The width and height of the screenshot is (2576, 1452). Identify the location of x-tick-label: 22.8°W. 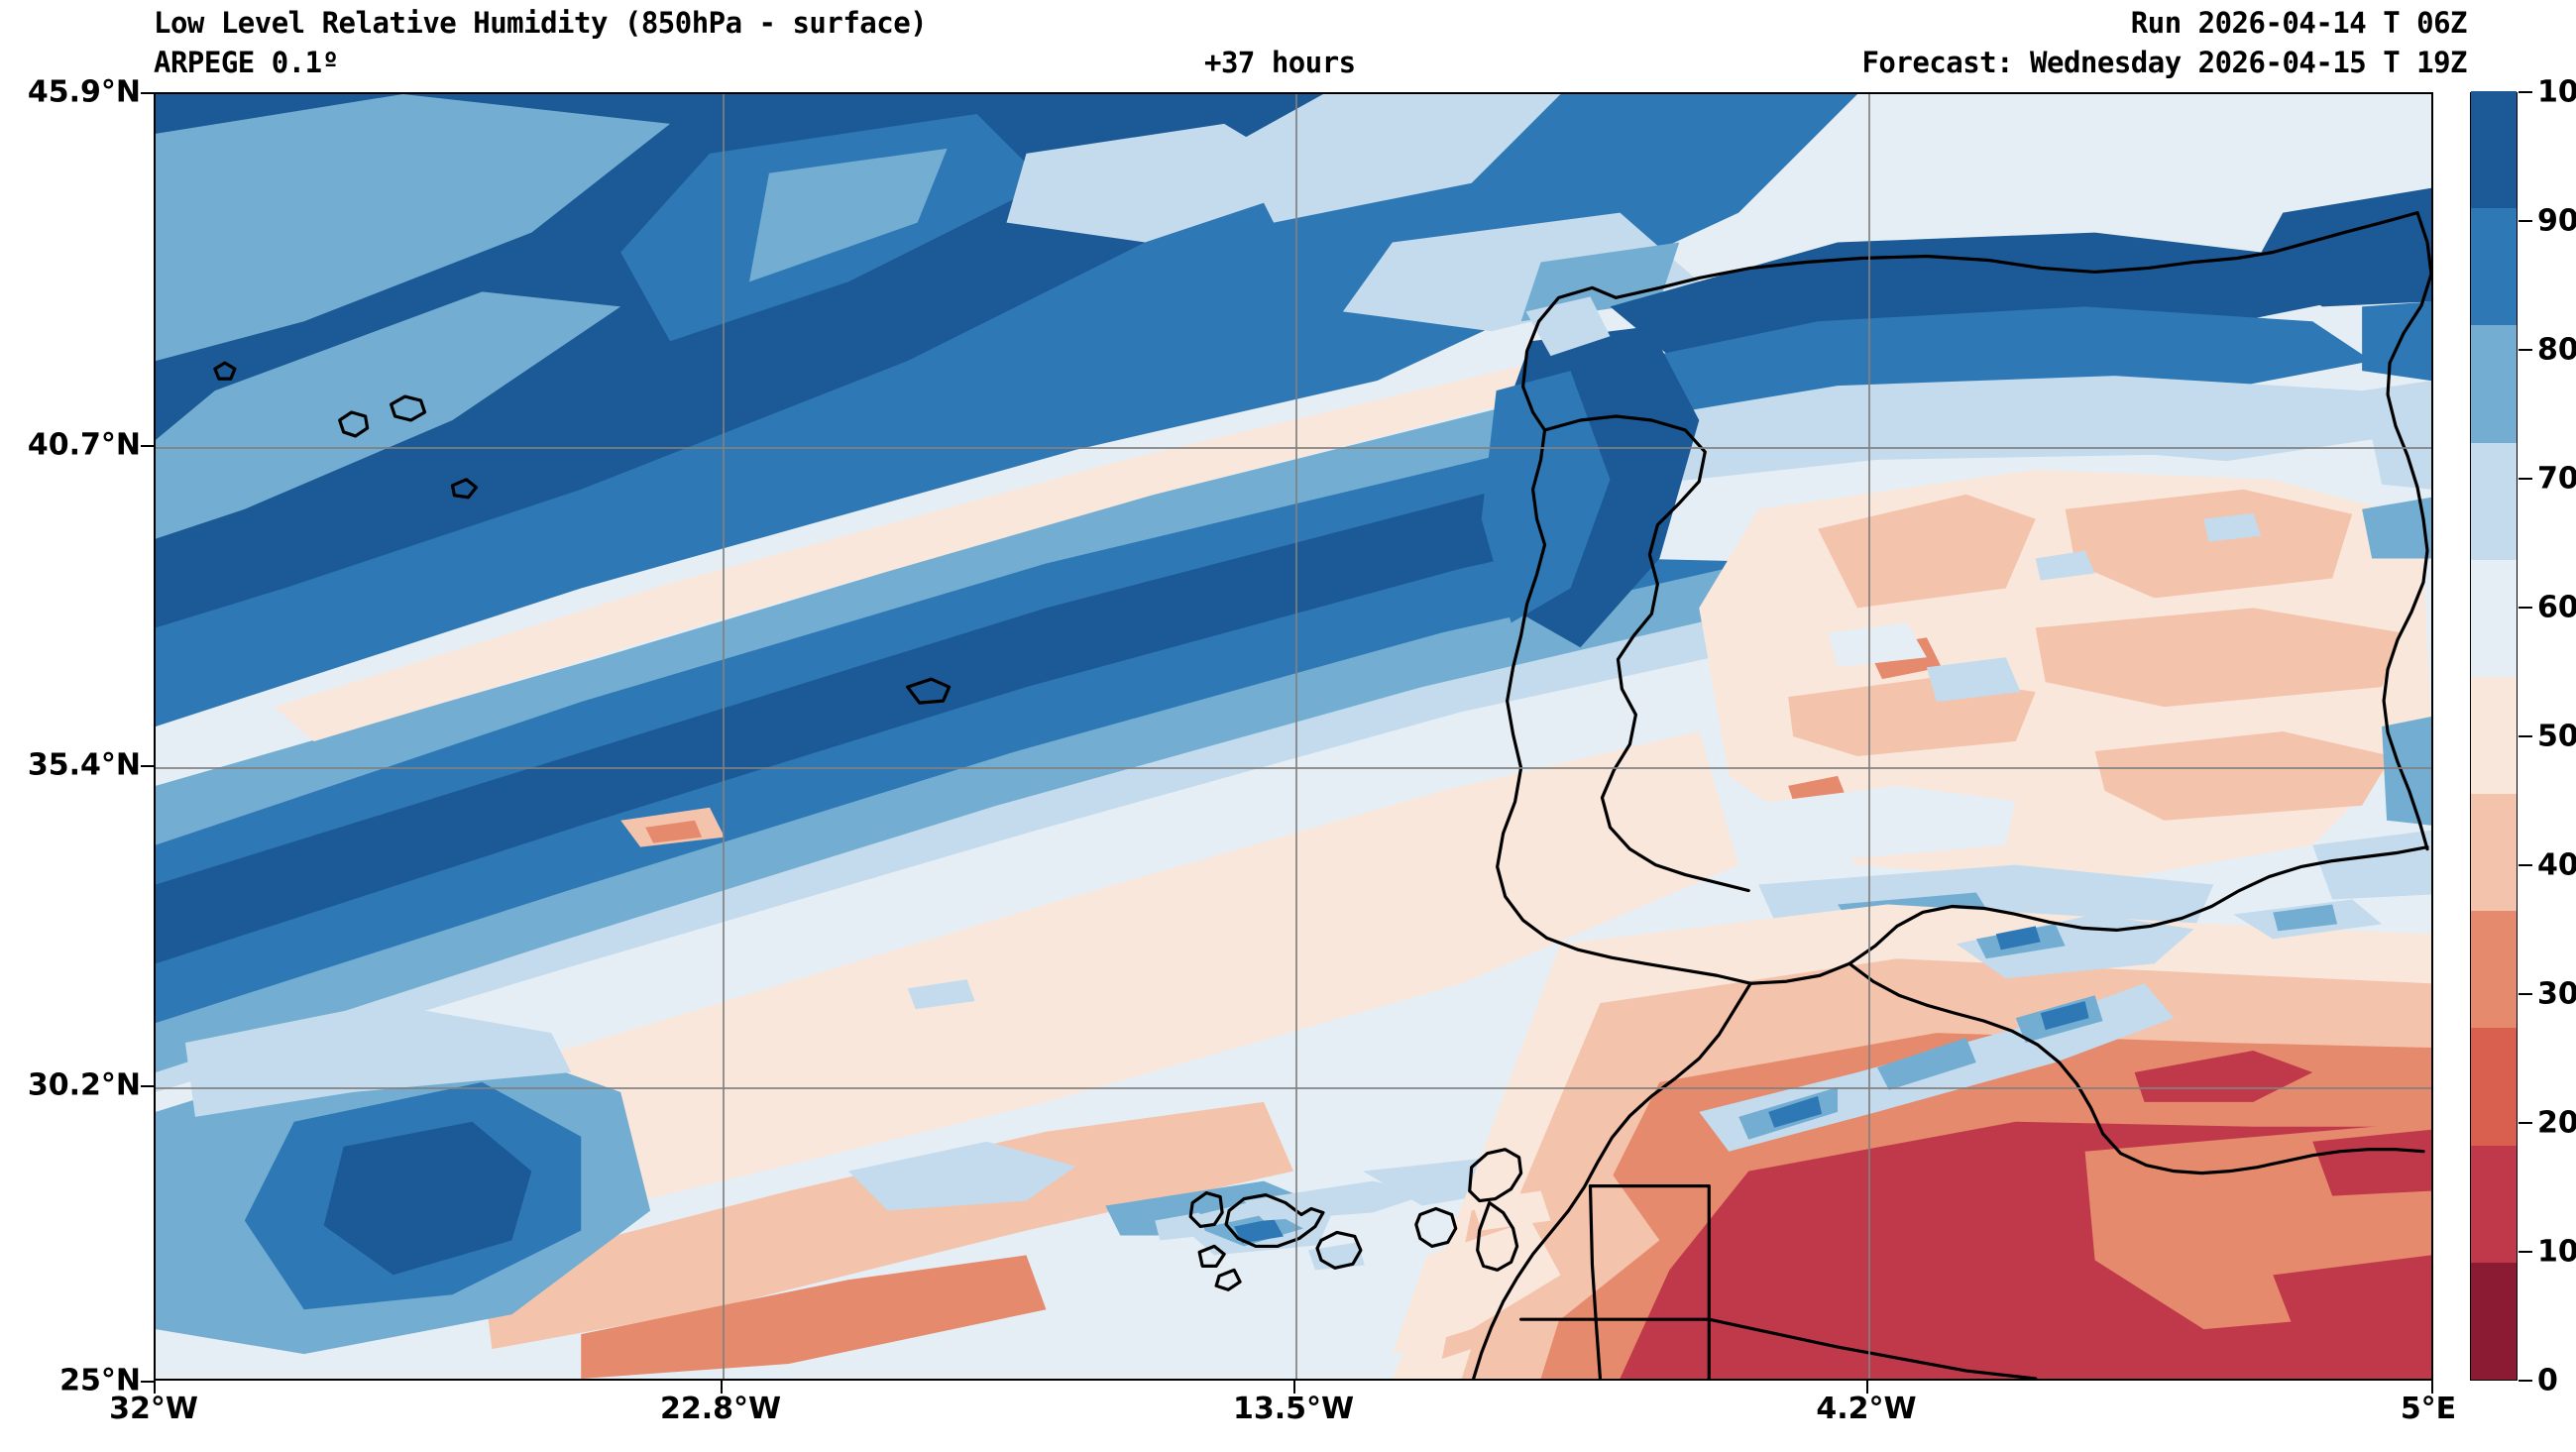
(720, 1409).